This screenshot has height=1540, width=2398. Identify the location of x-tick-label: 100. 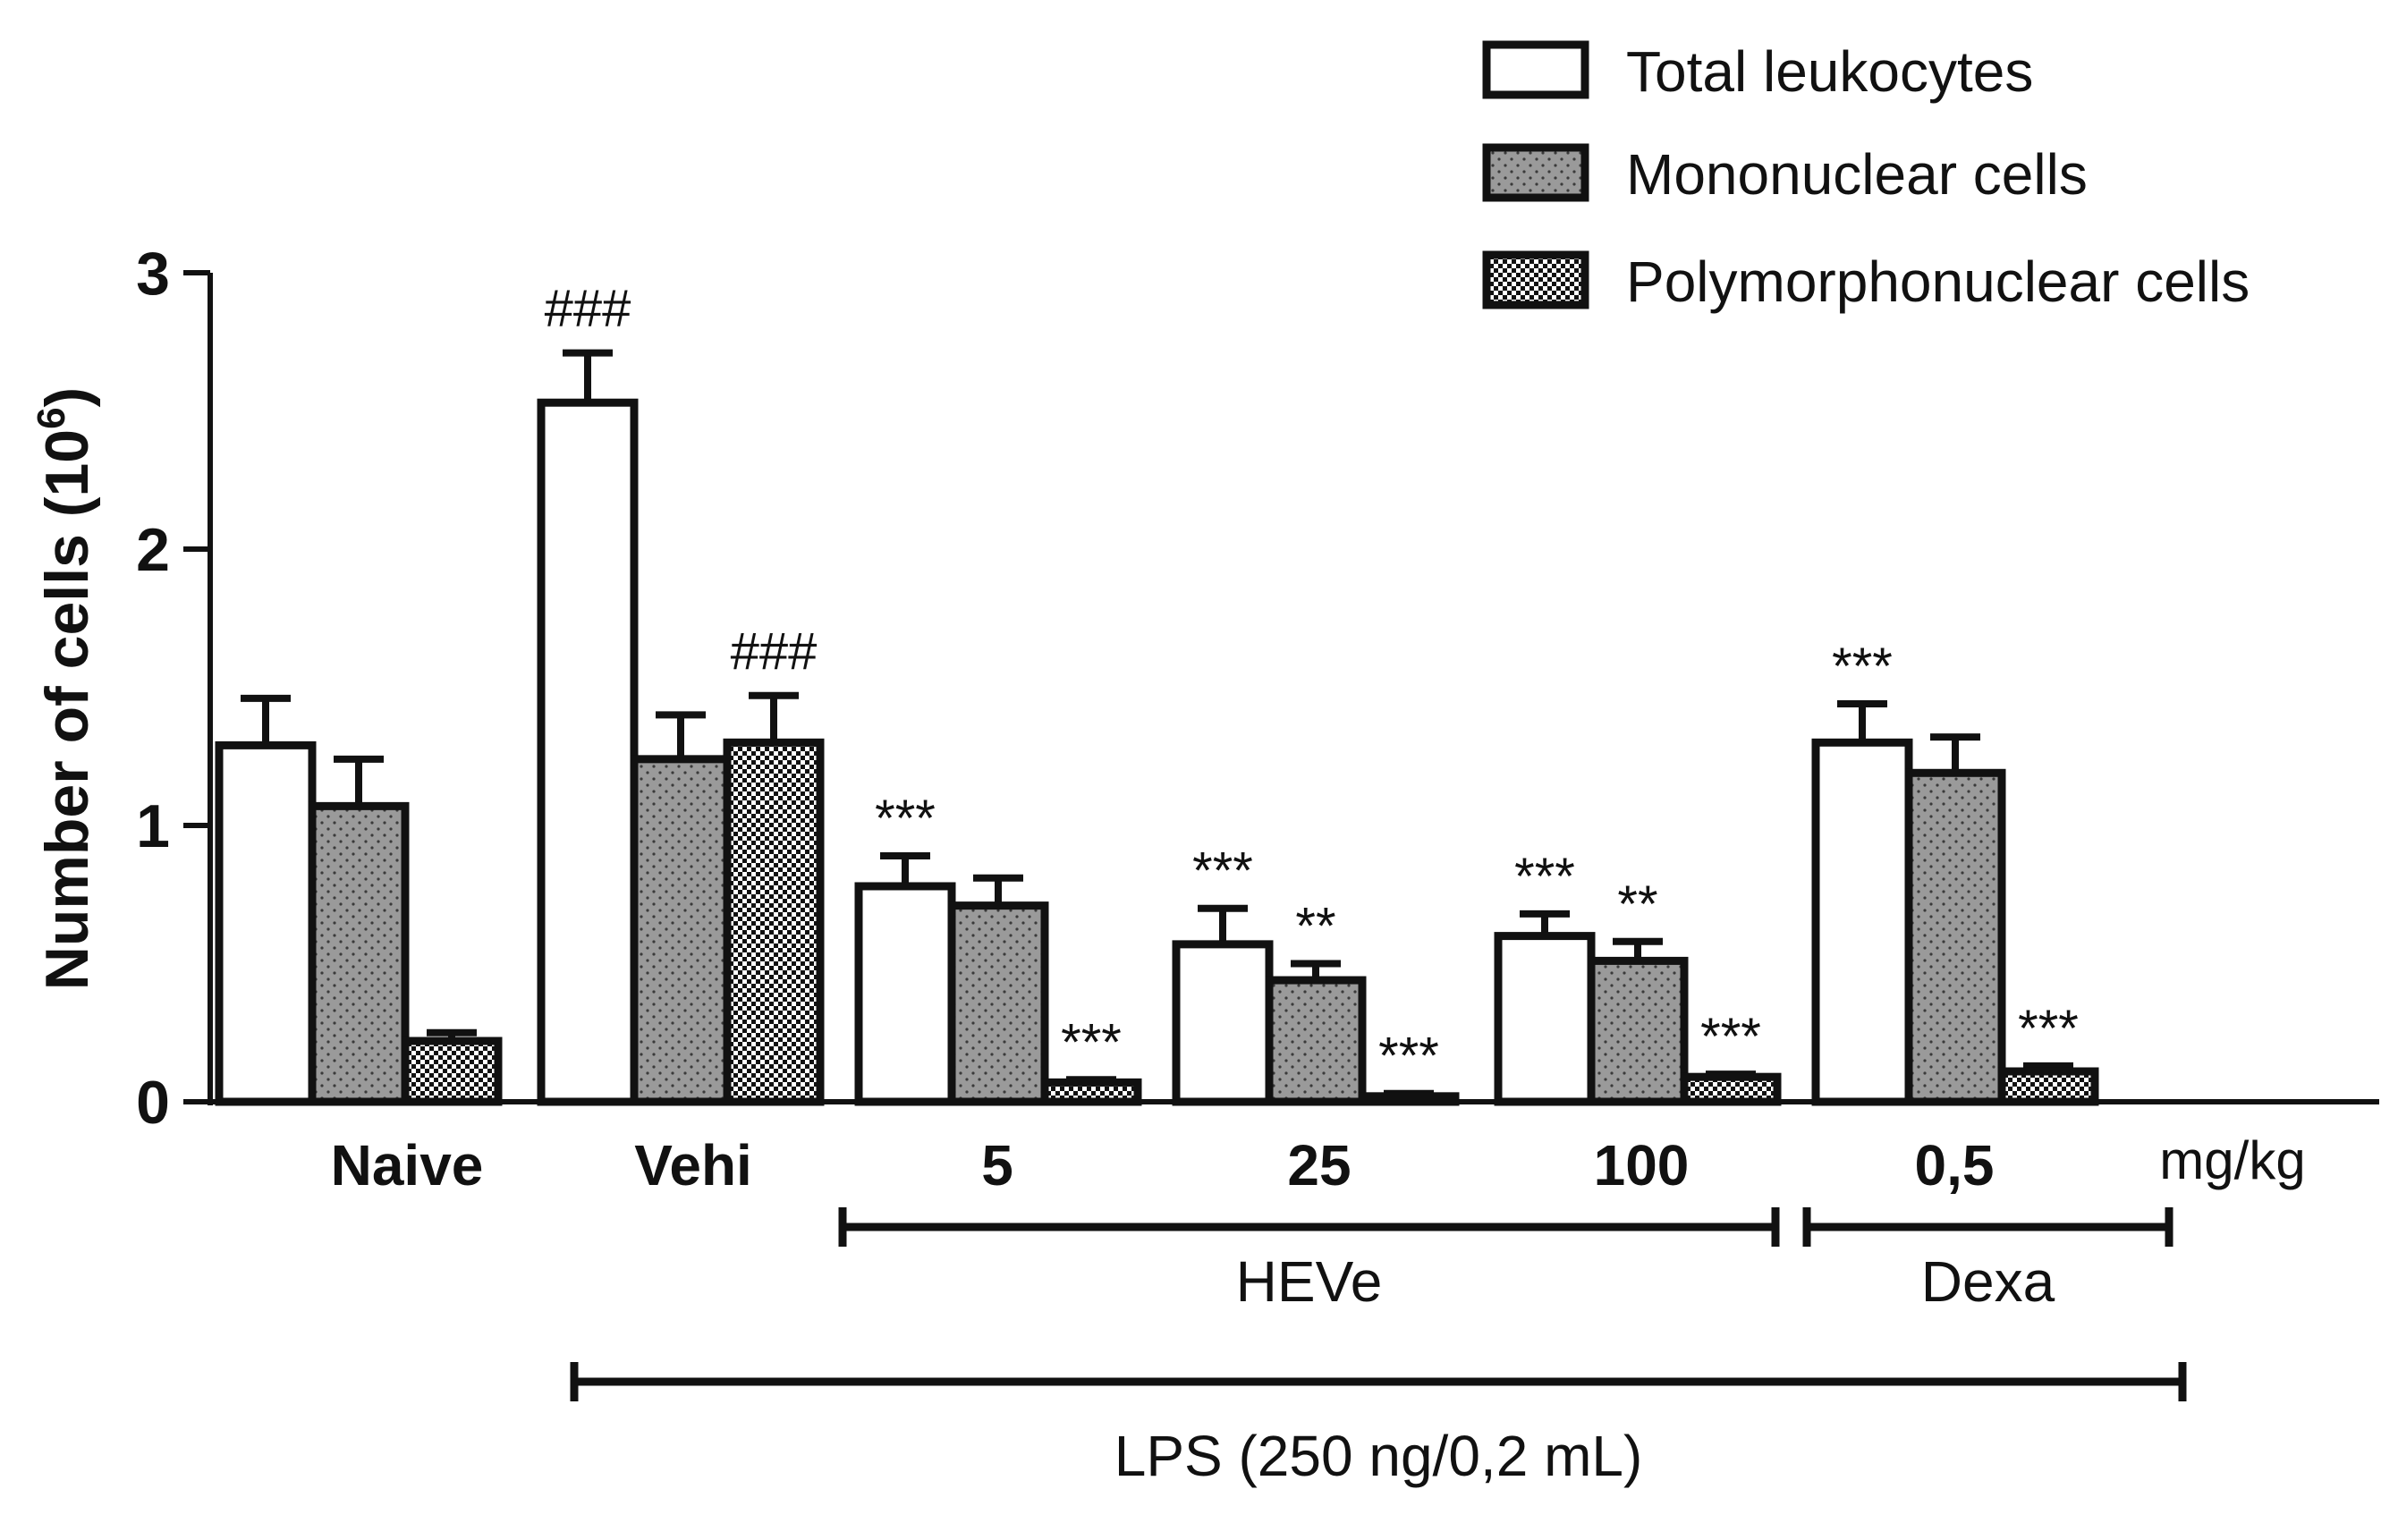
(1642, 1165).